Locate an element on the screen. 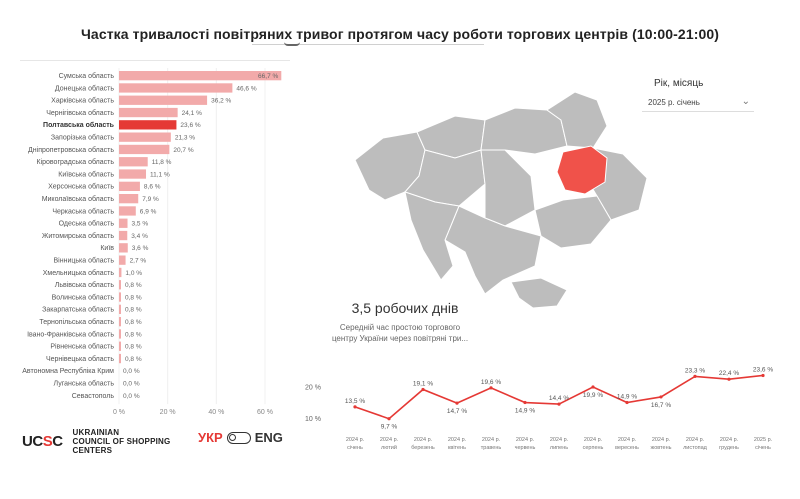  bar-category-label: Автономна Республіка Крим is located at coordinates (68, 371).